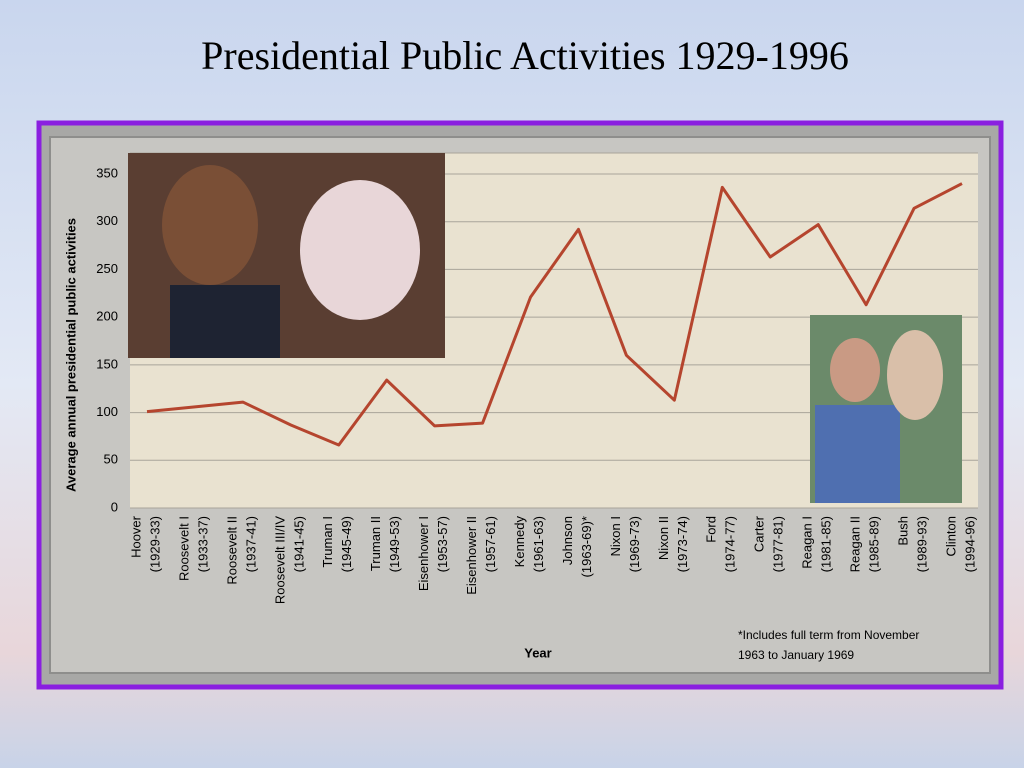  What do you see at coordinates (682, 544) in the screenshot?
I see `x-tick-label: (1973-74)` at bounding box center [682, 544].